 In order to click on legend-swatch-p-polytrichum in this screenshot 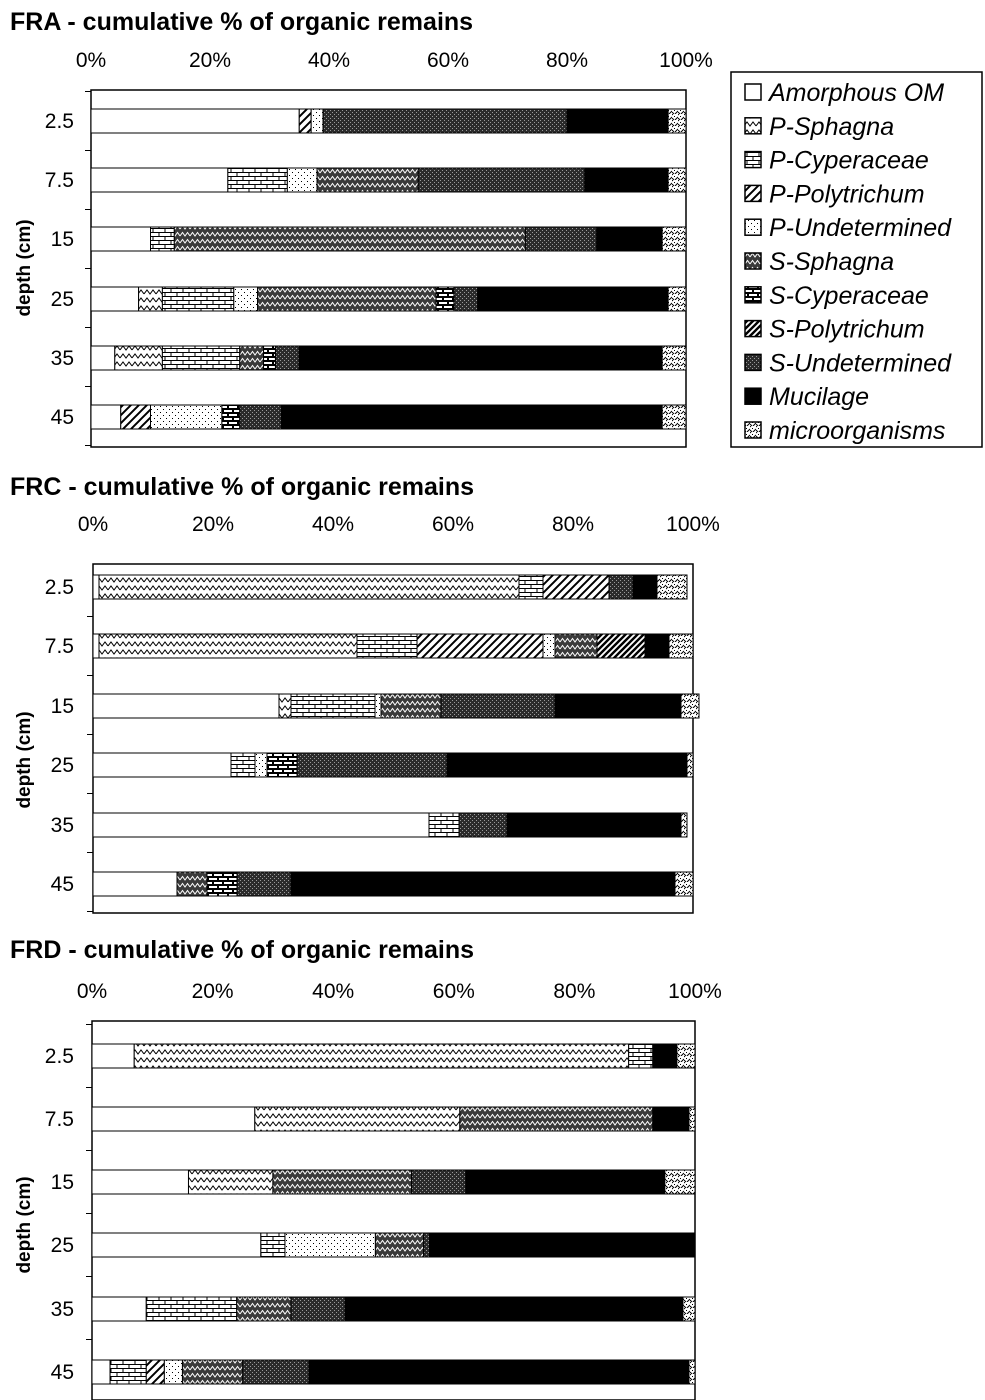, I will do `click(753, 193)`.